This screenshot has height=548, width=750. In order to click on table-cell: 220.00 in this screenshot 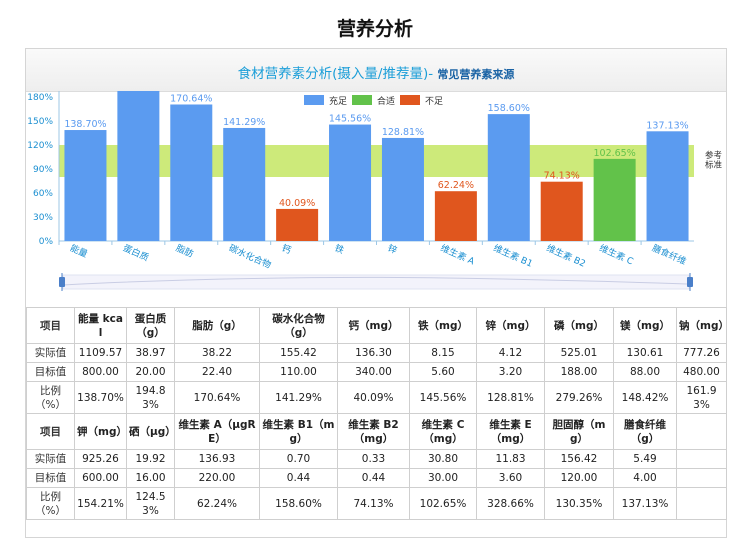, I will do `click(217, 478)`.